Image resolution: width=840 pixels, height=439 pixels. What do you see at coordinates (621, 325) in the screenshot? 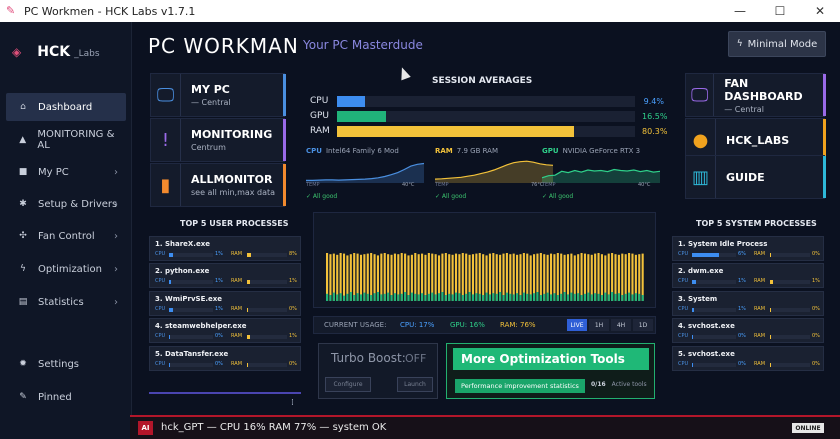
I see `range-4h-button: 4H` at bounding box center [621, 325].